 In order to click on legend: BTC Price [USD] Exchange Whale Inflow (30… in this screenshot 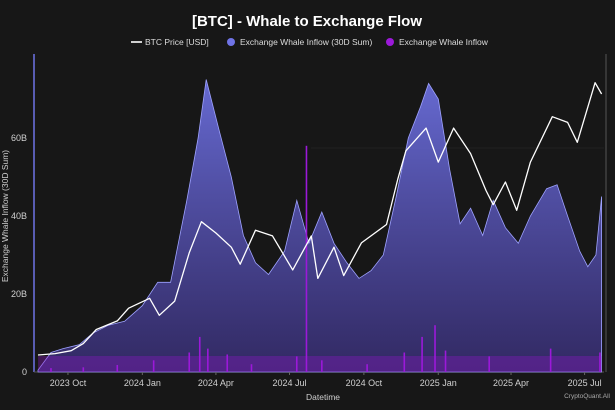, I will do `click(310, 42)`.